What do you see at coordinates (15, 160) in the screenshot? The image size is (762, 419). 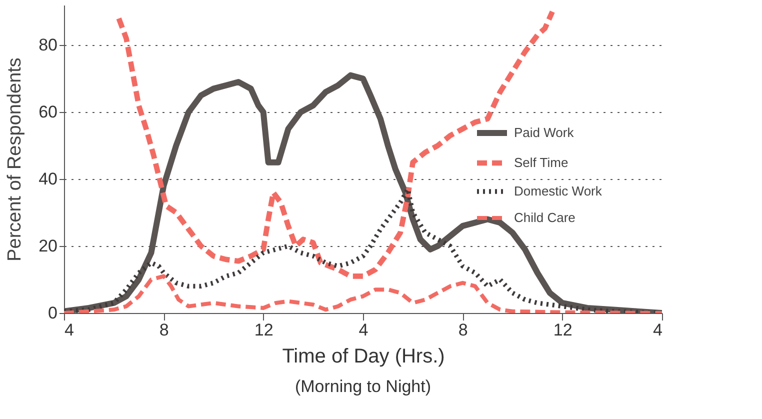 I see `y-axis-title: Percent of Respondents` at bounding box center [15, 160].